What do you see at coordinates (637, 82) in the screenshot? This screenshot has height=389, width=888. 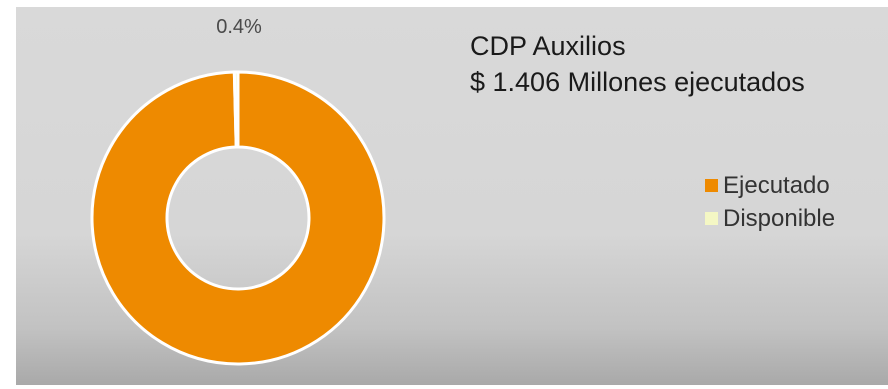 I see `chart-subtitle: $ 1.406 Millones ejecutados` at bounding box center [637, 82].